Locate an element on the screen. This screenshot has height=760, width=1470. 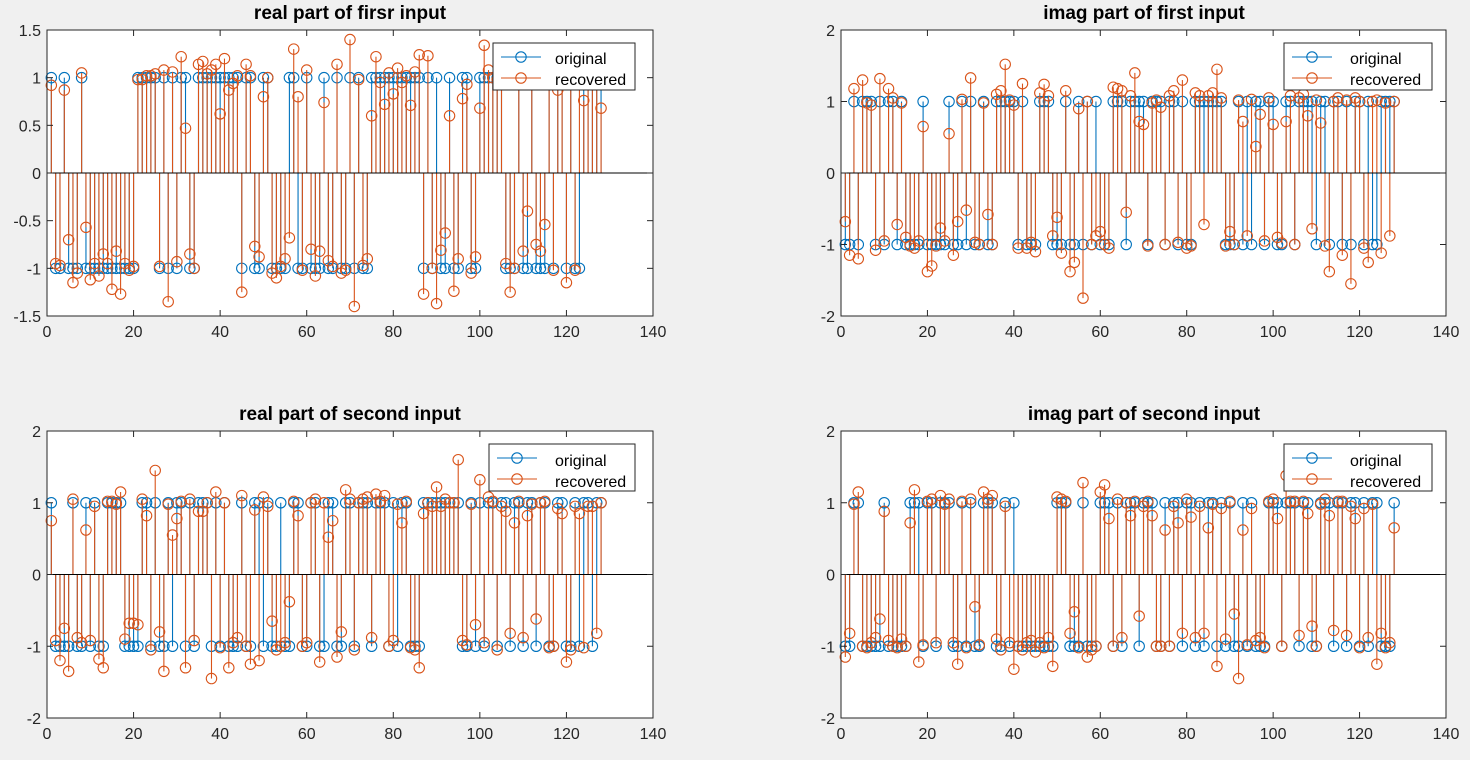
x-tick-label: 40 is located at coordinates (220, 332).